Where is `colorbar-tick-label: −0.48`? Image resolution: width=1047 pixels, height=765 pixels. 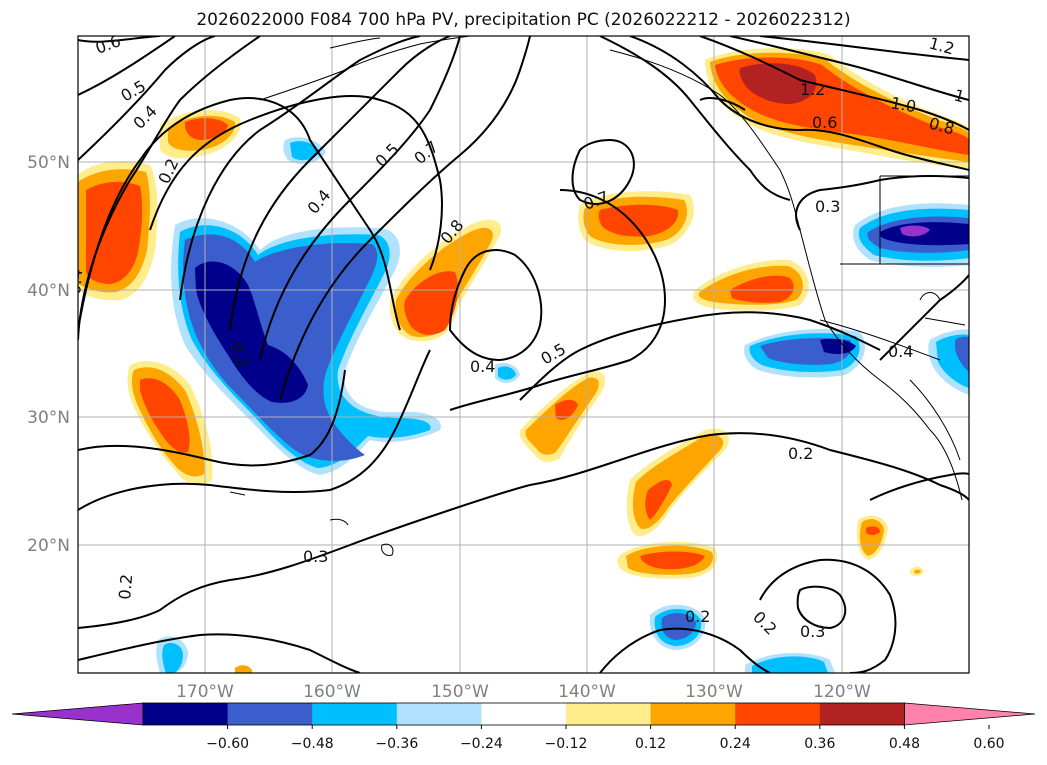 colorbar-tick-label: −0.48 is located at coordinates (312, 744).